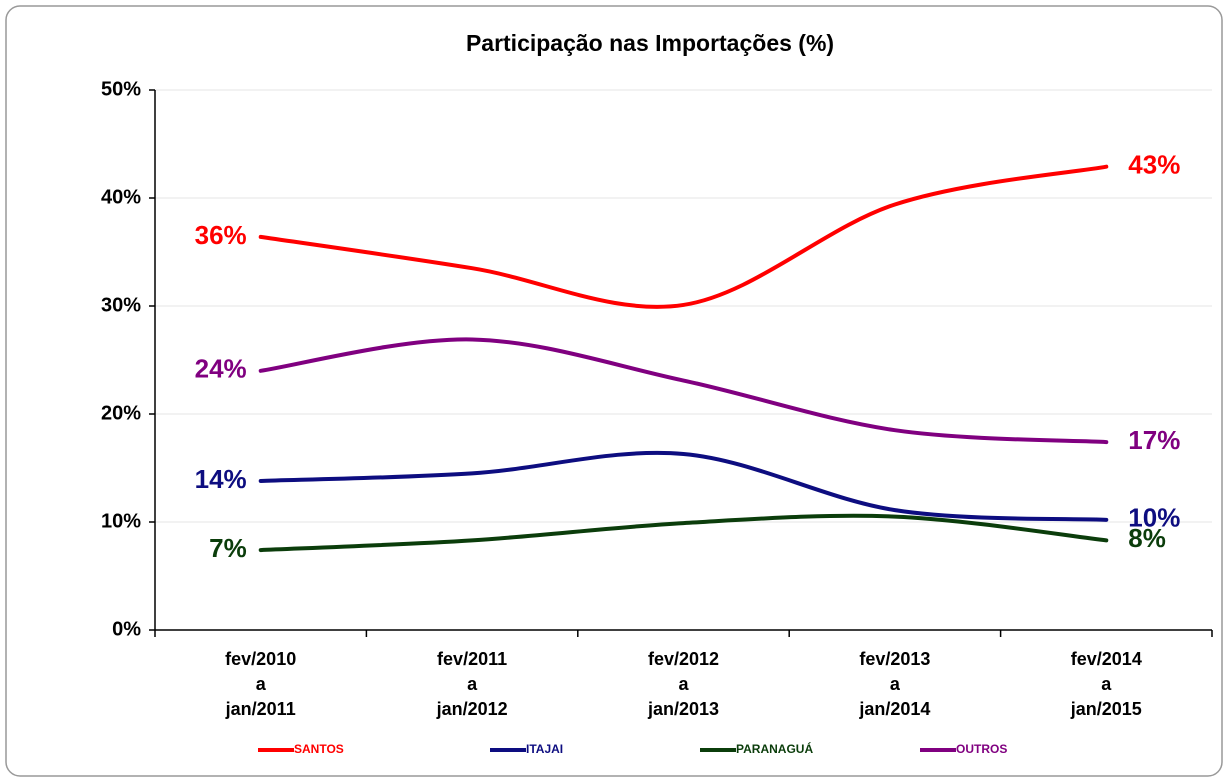 The height and width of the screenshot is (783, 1229). Describe the element at coordinates (1106, 684) in the screenshot. I see `x-tick-label: fev/2014 a jan/2015` at that location.